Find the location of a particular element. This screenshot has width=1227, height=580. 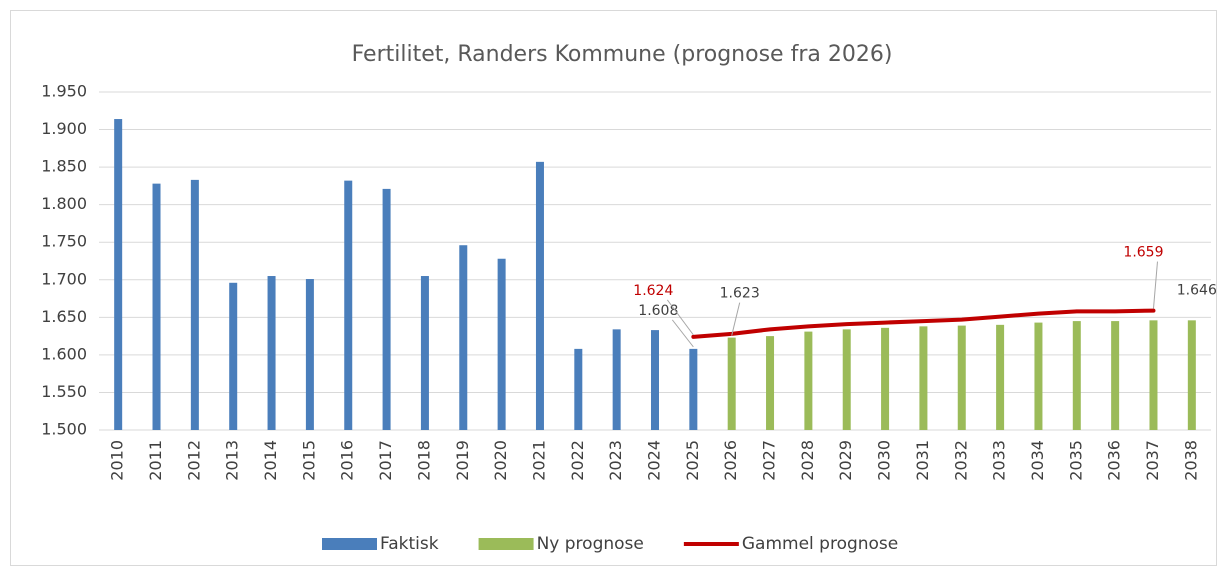

data-label: 1.608 is located at coordinates (658, 311).